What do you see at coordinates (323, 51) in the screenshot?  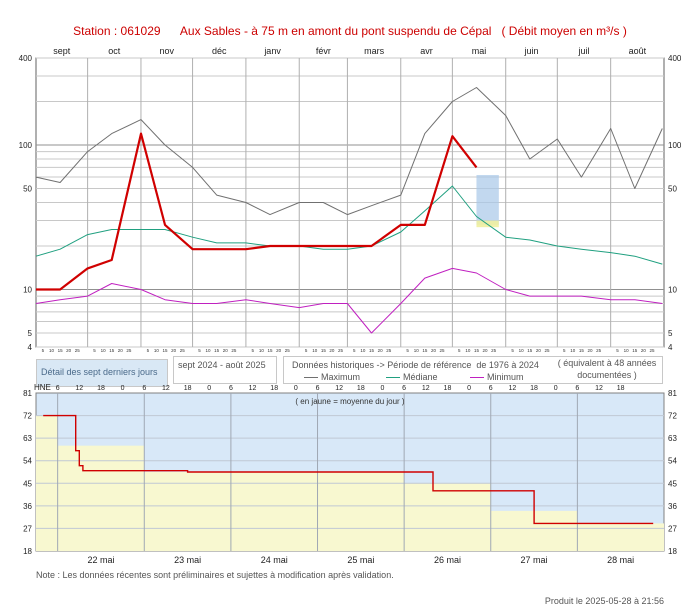 I see `month-label: févr` at bounding box center [323, 51].